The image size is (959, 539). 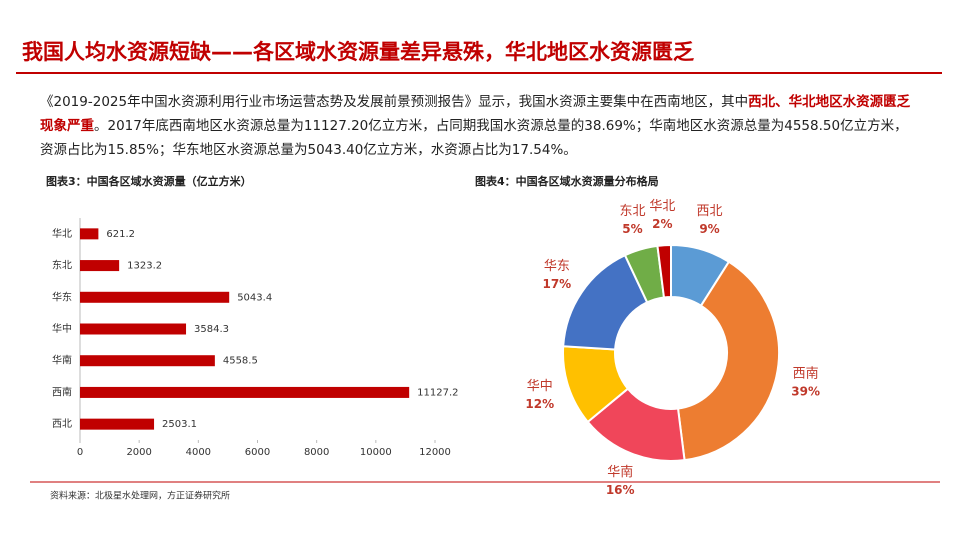 I want to click on y-tick-label: 华南, so click(x=62, y=360).